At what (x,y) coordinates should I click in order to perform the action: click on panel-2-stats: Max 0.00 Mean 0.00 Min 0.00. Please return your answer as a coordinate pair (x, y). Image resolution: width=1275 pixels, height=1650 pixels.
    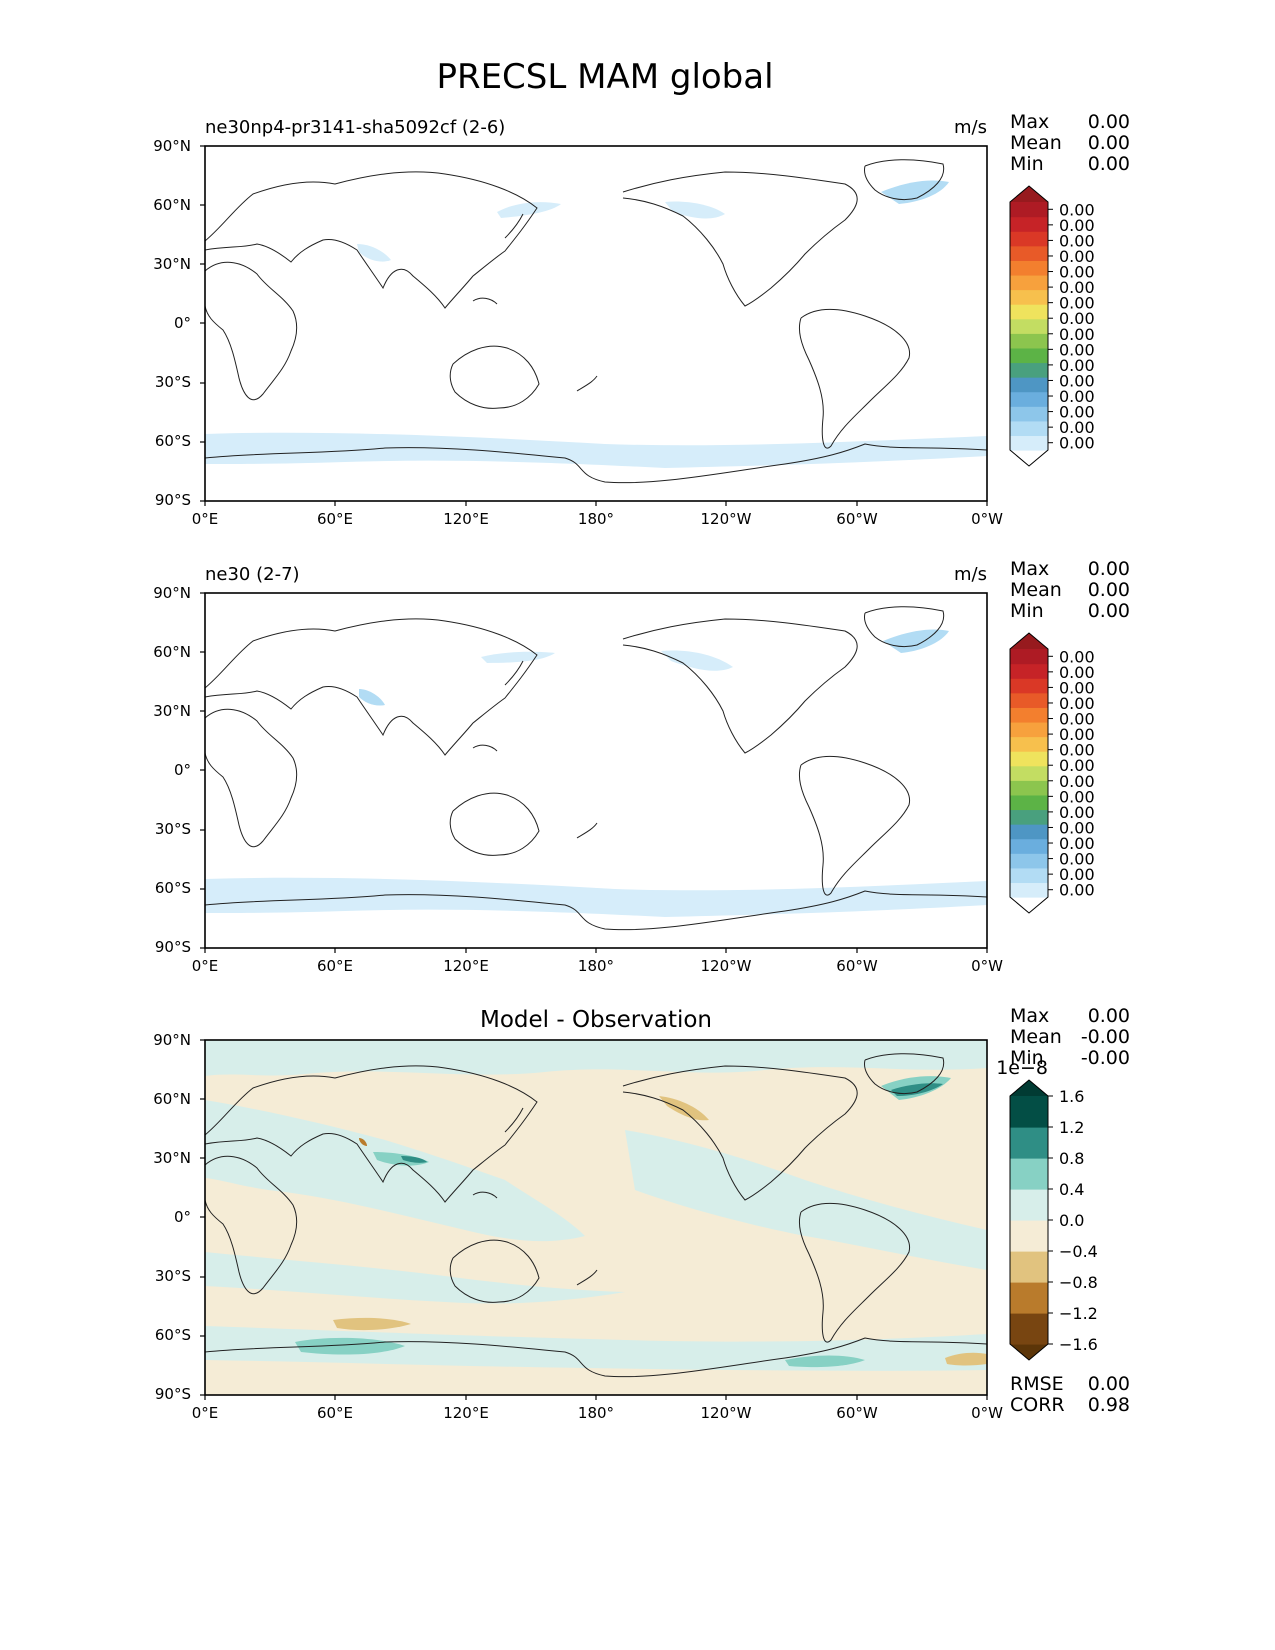
    Looking at the image, I should click on (1070, 590).